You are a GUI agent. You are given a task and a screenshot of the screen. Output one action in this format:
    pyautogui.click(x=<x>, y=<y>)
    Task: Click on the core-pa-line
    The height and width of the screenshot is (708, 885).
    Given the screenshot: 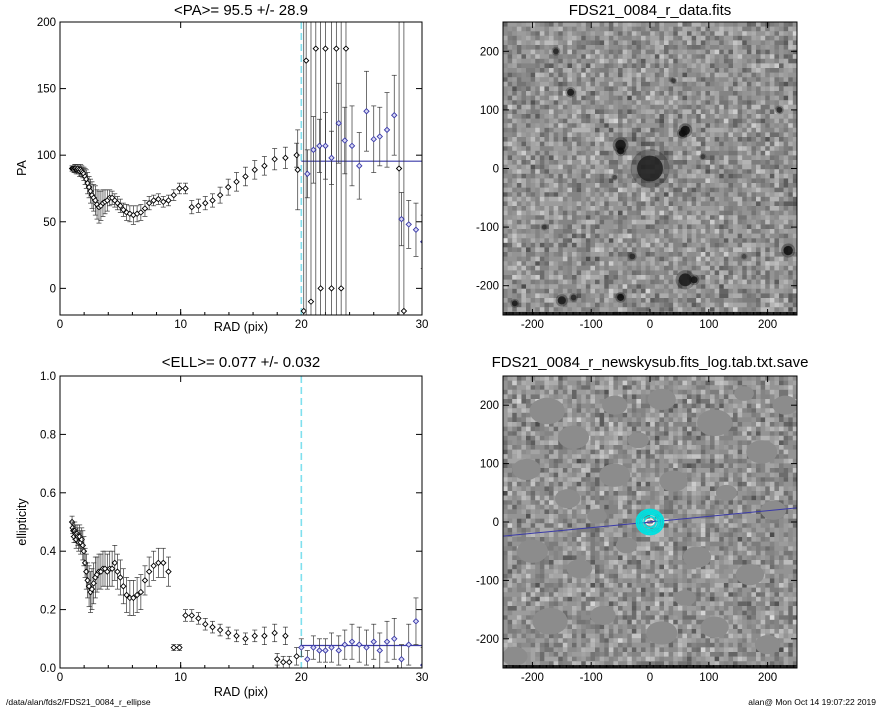 What is the action you would take?
    pyautogui.click(x=650, y=522)
    